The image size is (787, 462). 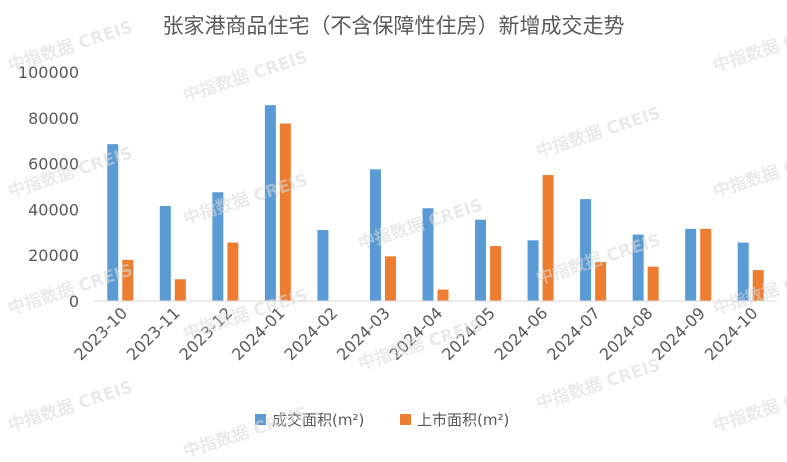 I want to click on x-tick-label: 2024-01, so click(x=258, y=333).